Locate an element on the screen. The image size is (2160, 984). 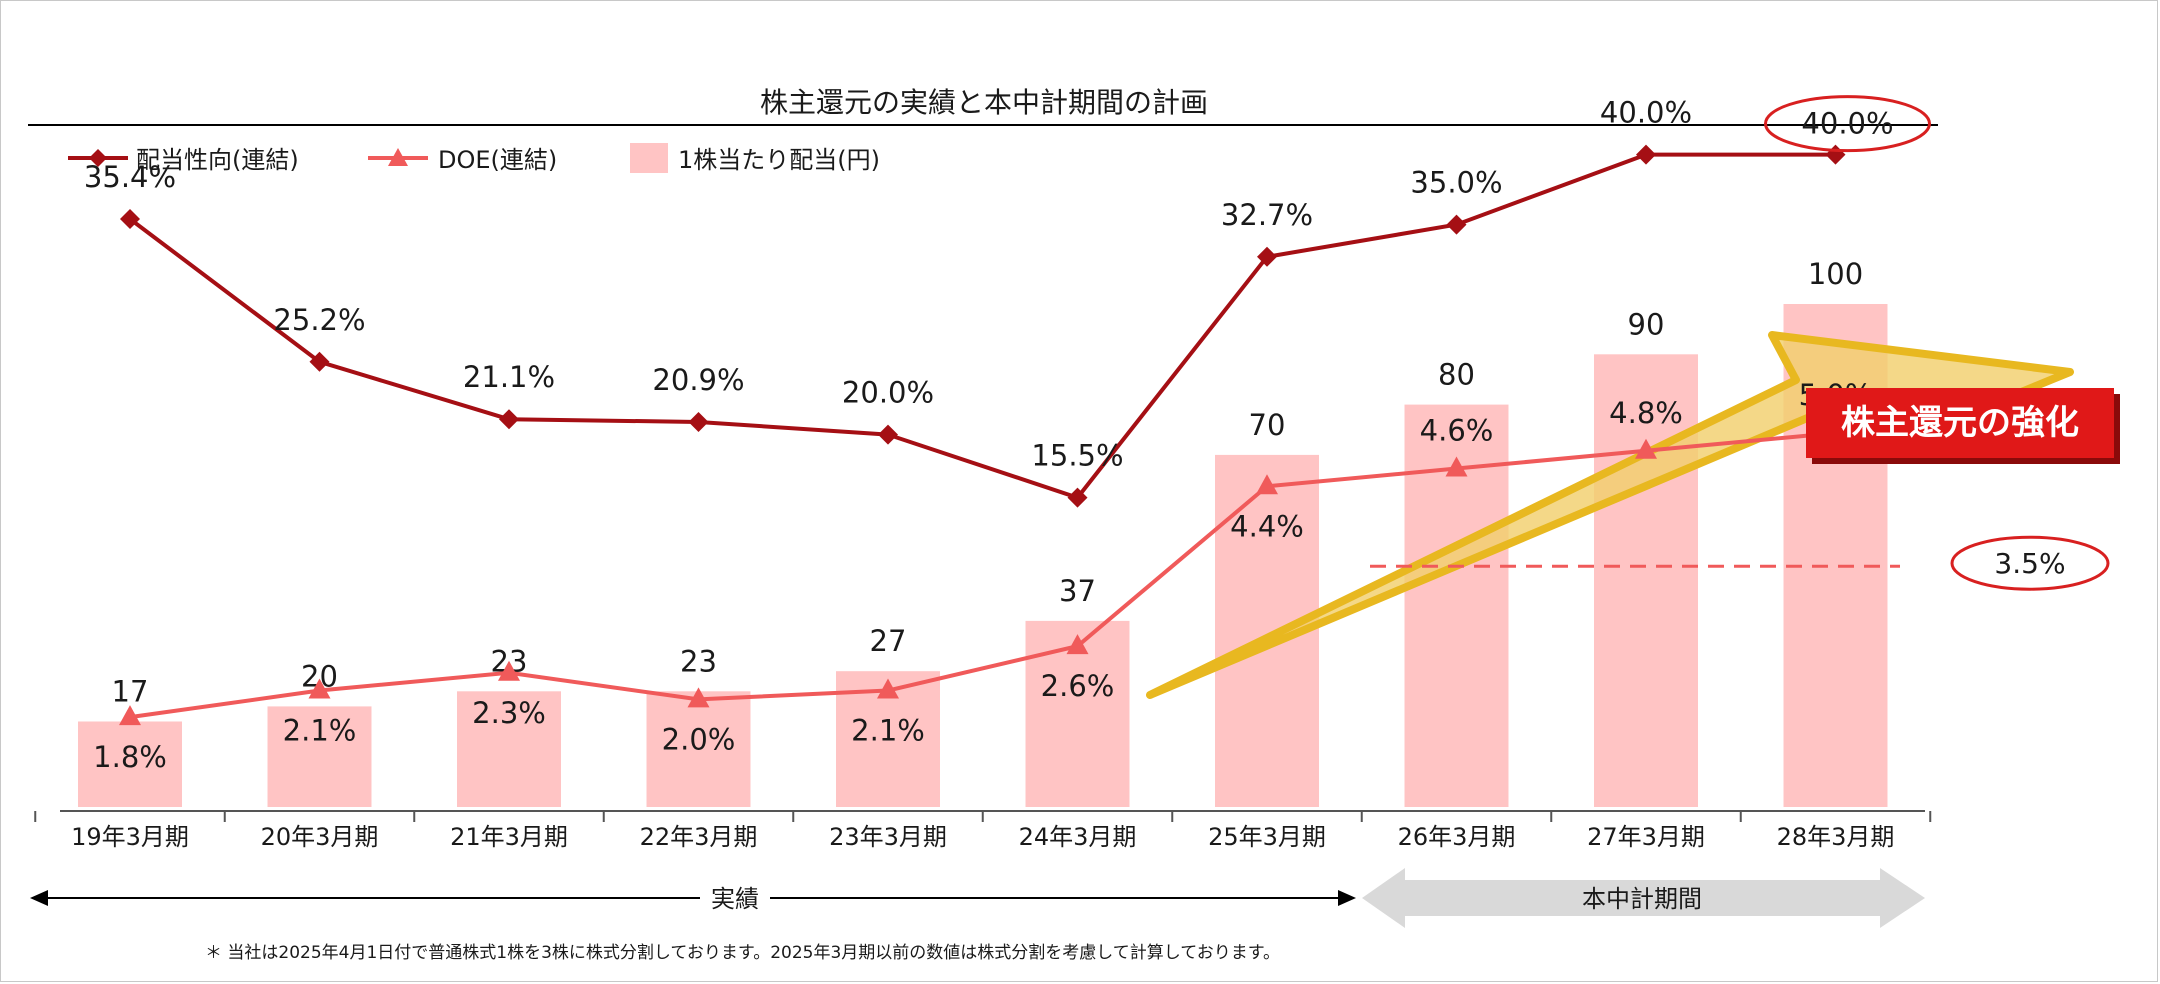
x-tick-label-9: 27年3月期 is located at coordinates (1646, 837).